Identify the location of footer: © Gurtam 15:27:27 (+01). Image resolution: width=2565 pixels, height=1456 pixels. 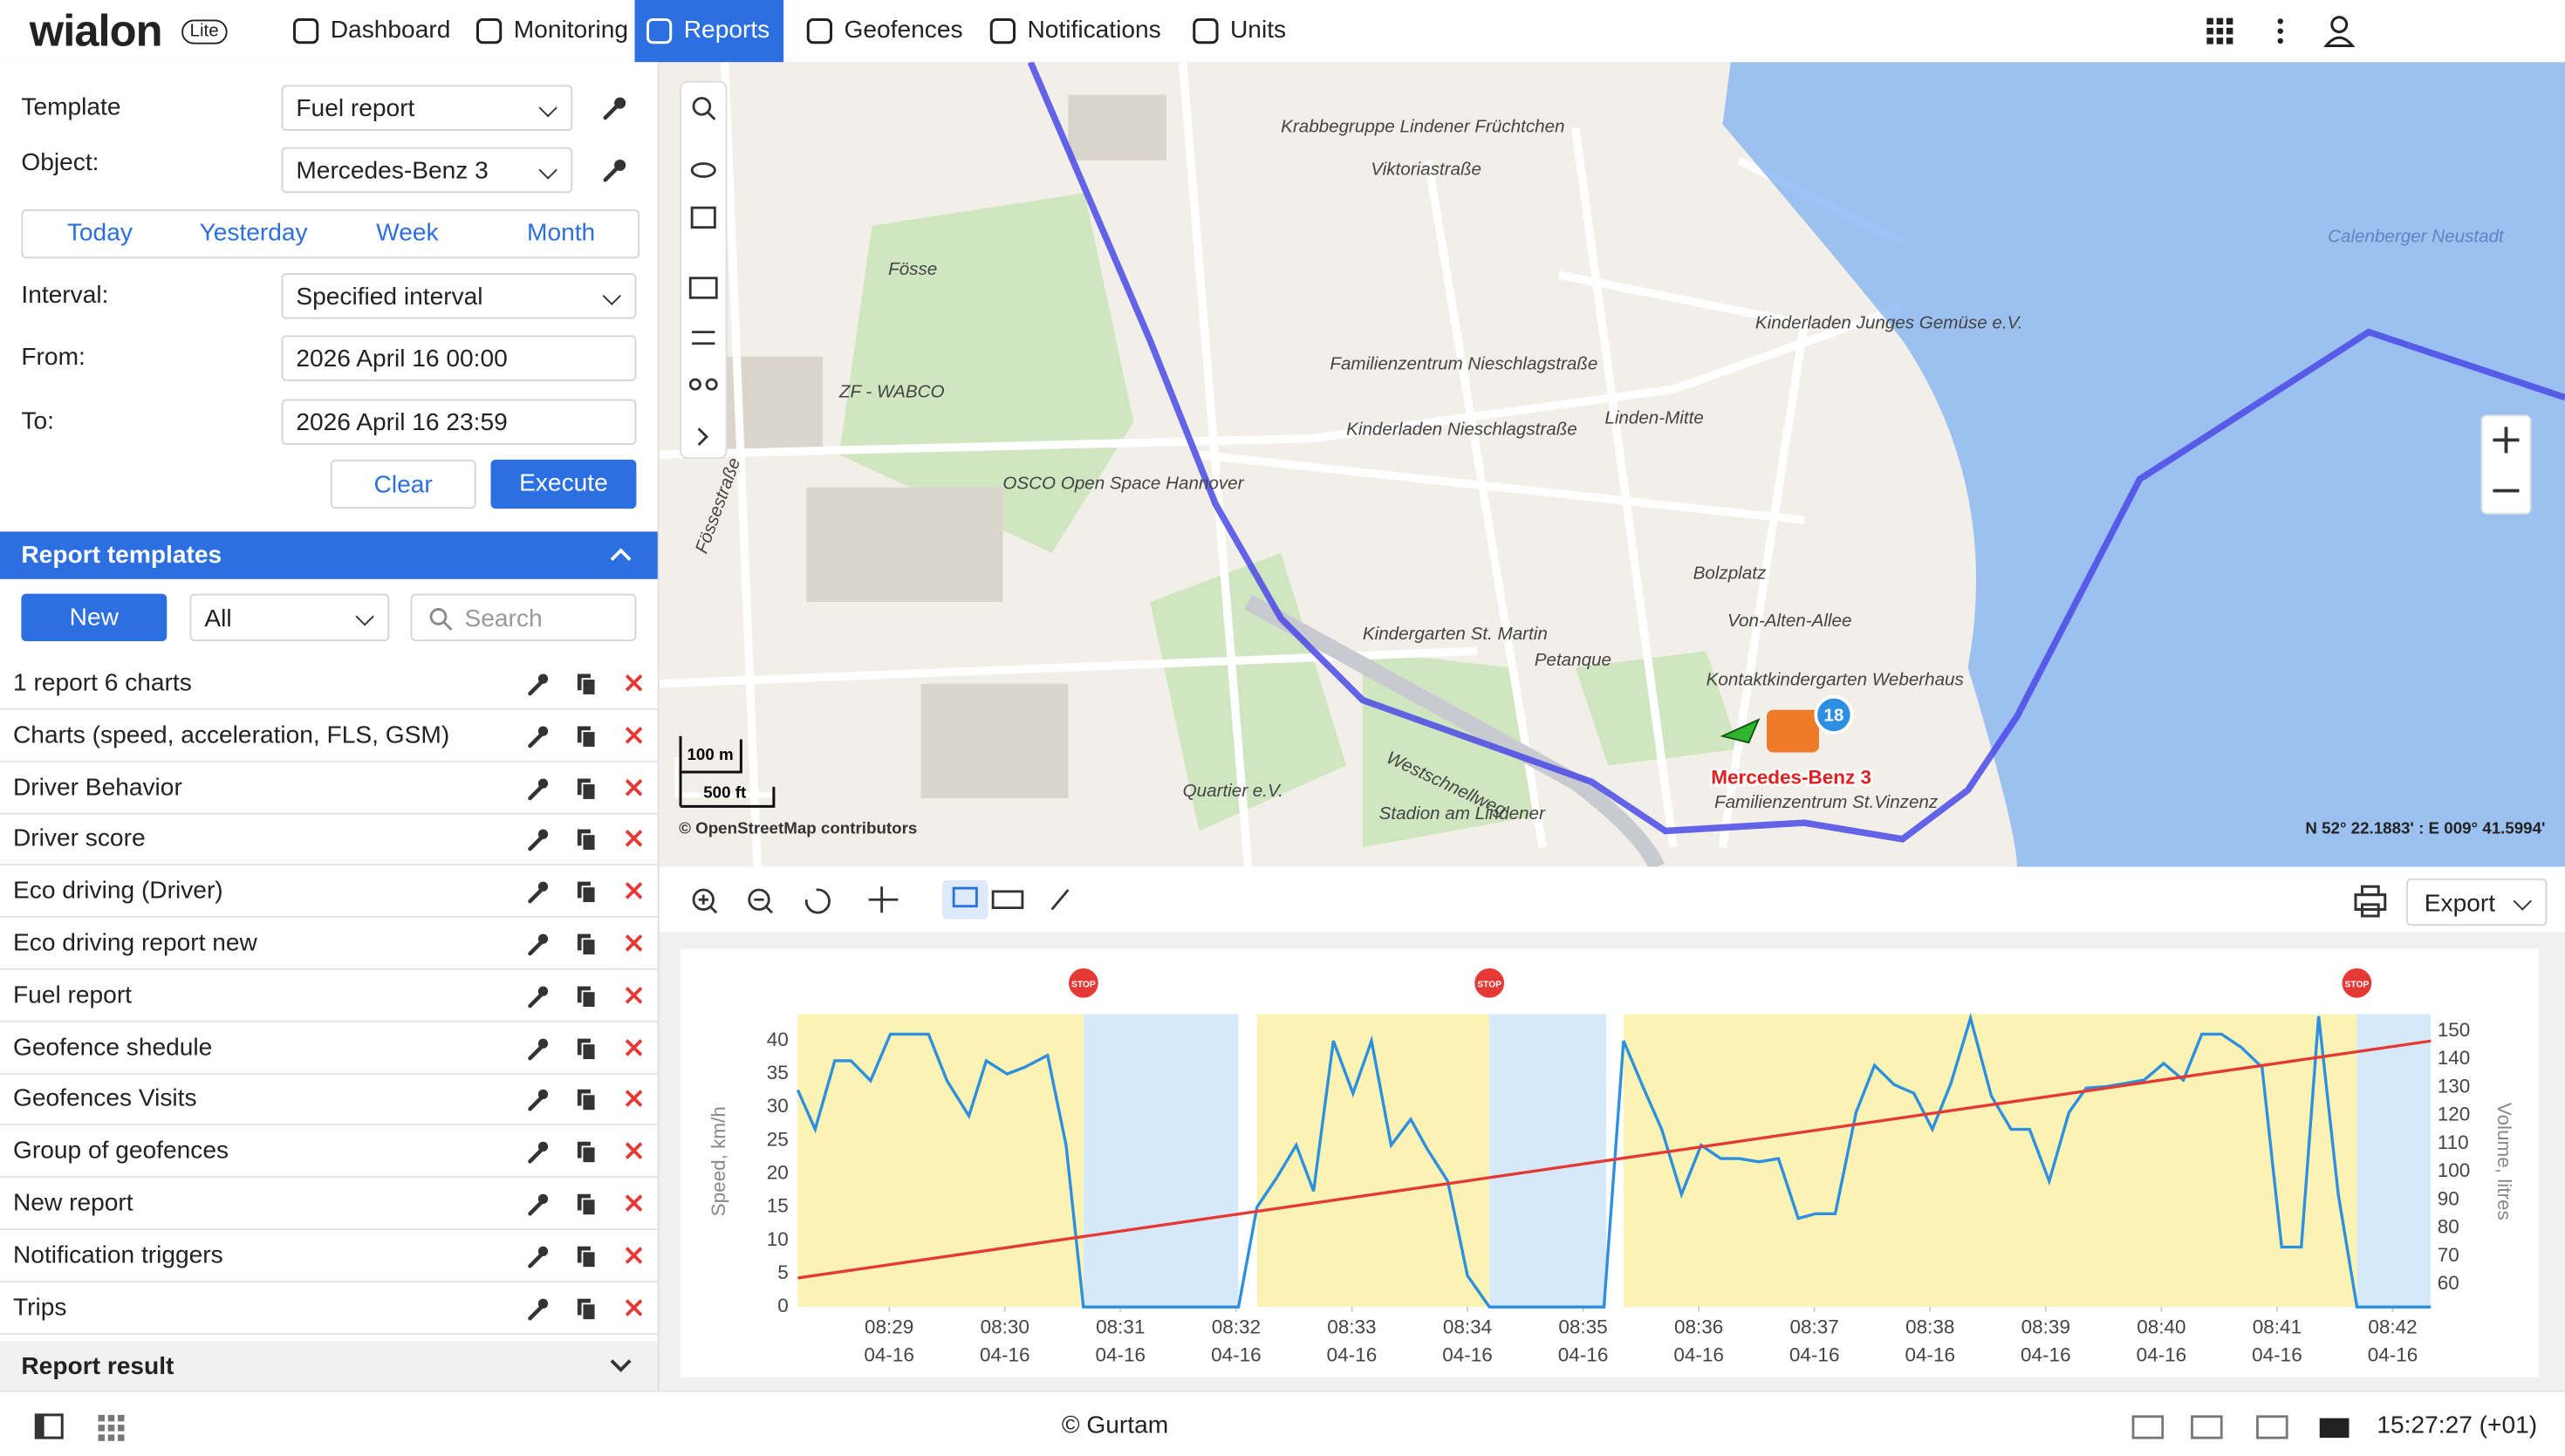
(1282, 1423).